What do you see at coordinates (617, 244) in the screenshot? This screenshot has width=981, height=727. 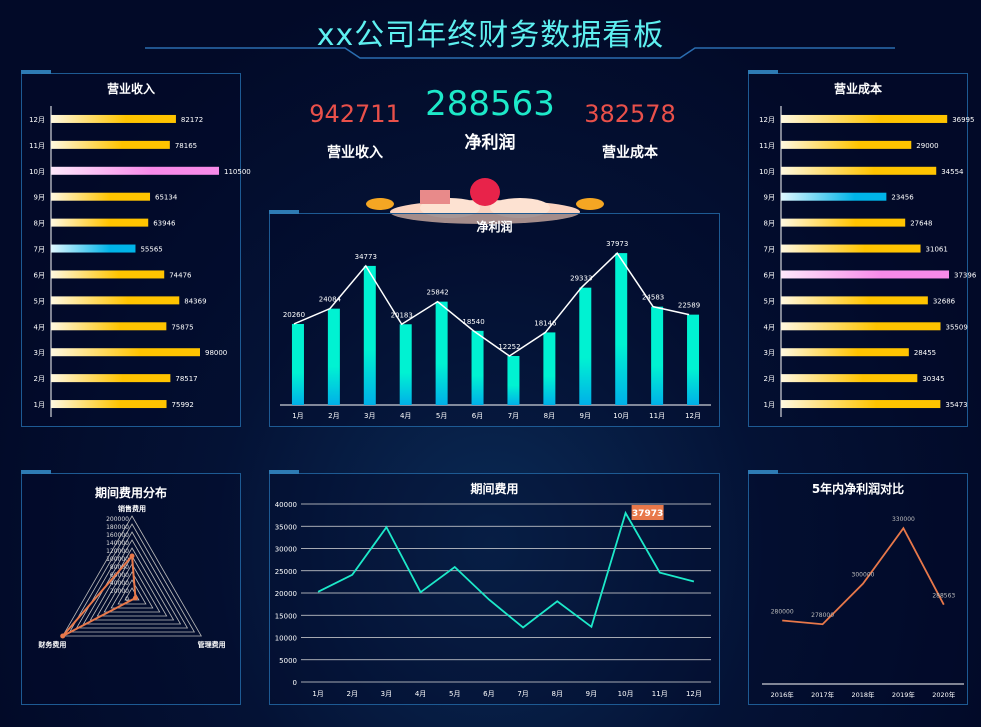 I see `data-label: 37973` at bounding box center [617, 244].